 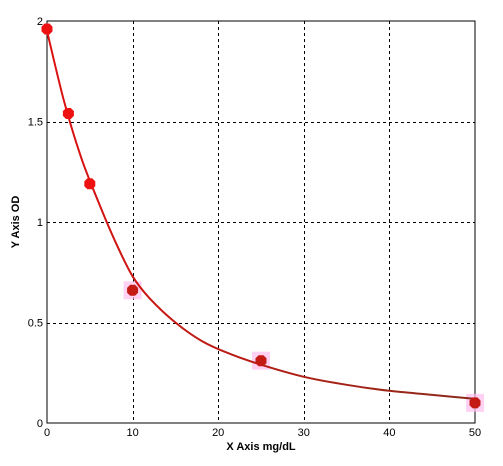 What do you see at coordinates (47, 433) in the screenshot?
I see `x-tick-label: 0` at bounding box center [47, 433].